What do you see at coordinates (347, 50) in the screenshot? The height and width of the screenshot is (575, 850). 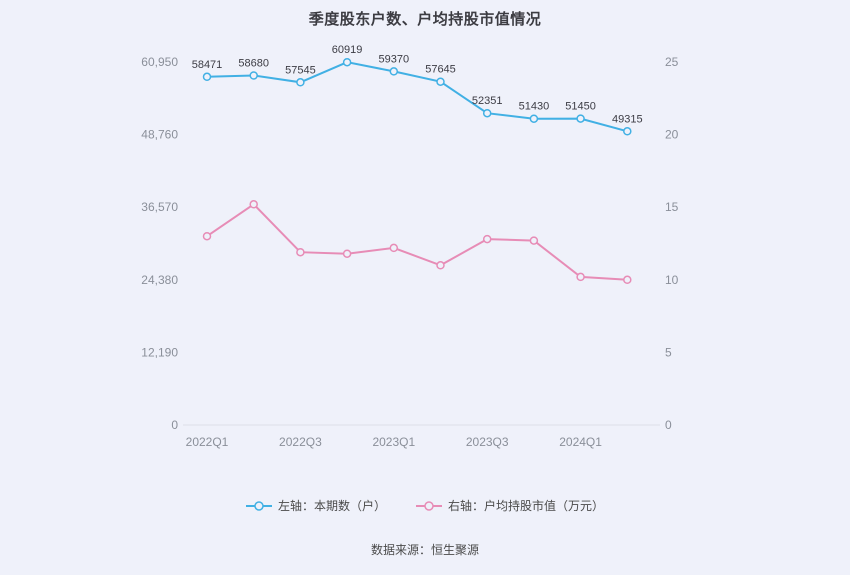 I see `data-label: 60919` at bounding box center [347, 50].